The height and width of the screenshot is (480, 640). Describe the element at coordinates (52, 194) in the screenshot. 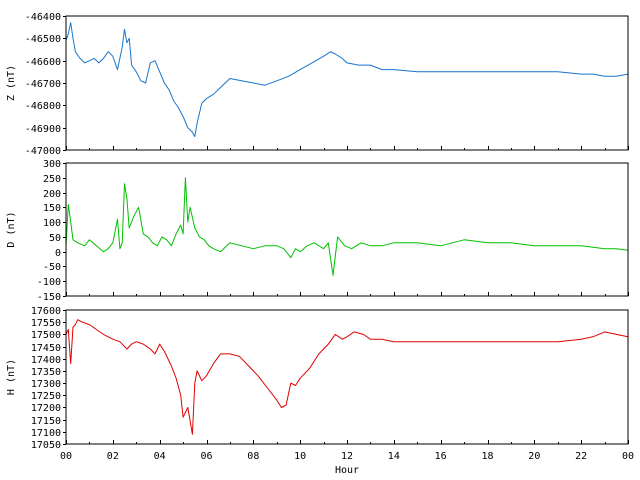

I see `d-y-tick-label: 200` at that location.